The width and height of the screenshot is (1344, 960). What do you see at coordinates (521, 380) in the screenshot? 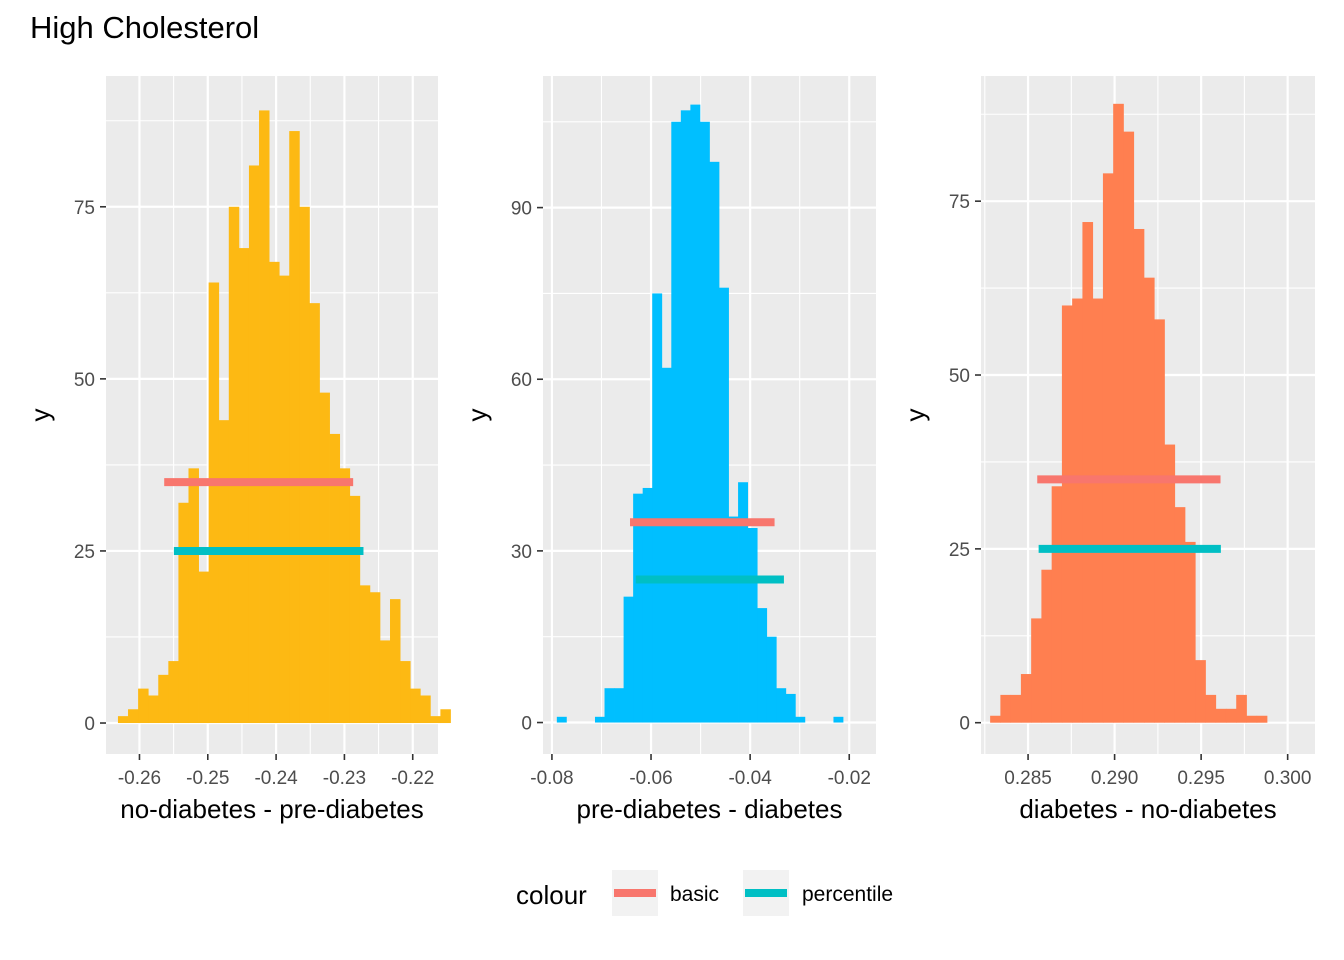
I see `y-tick-label: 60` at bounding box center [521, 380].